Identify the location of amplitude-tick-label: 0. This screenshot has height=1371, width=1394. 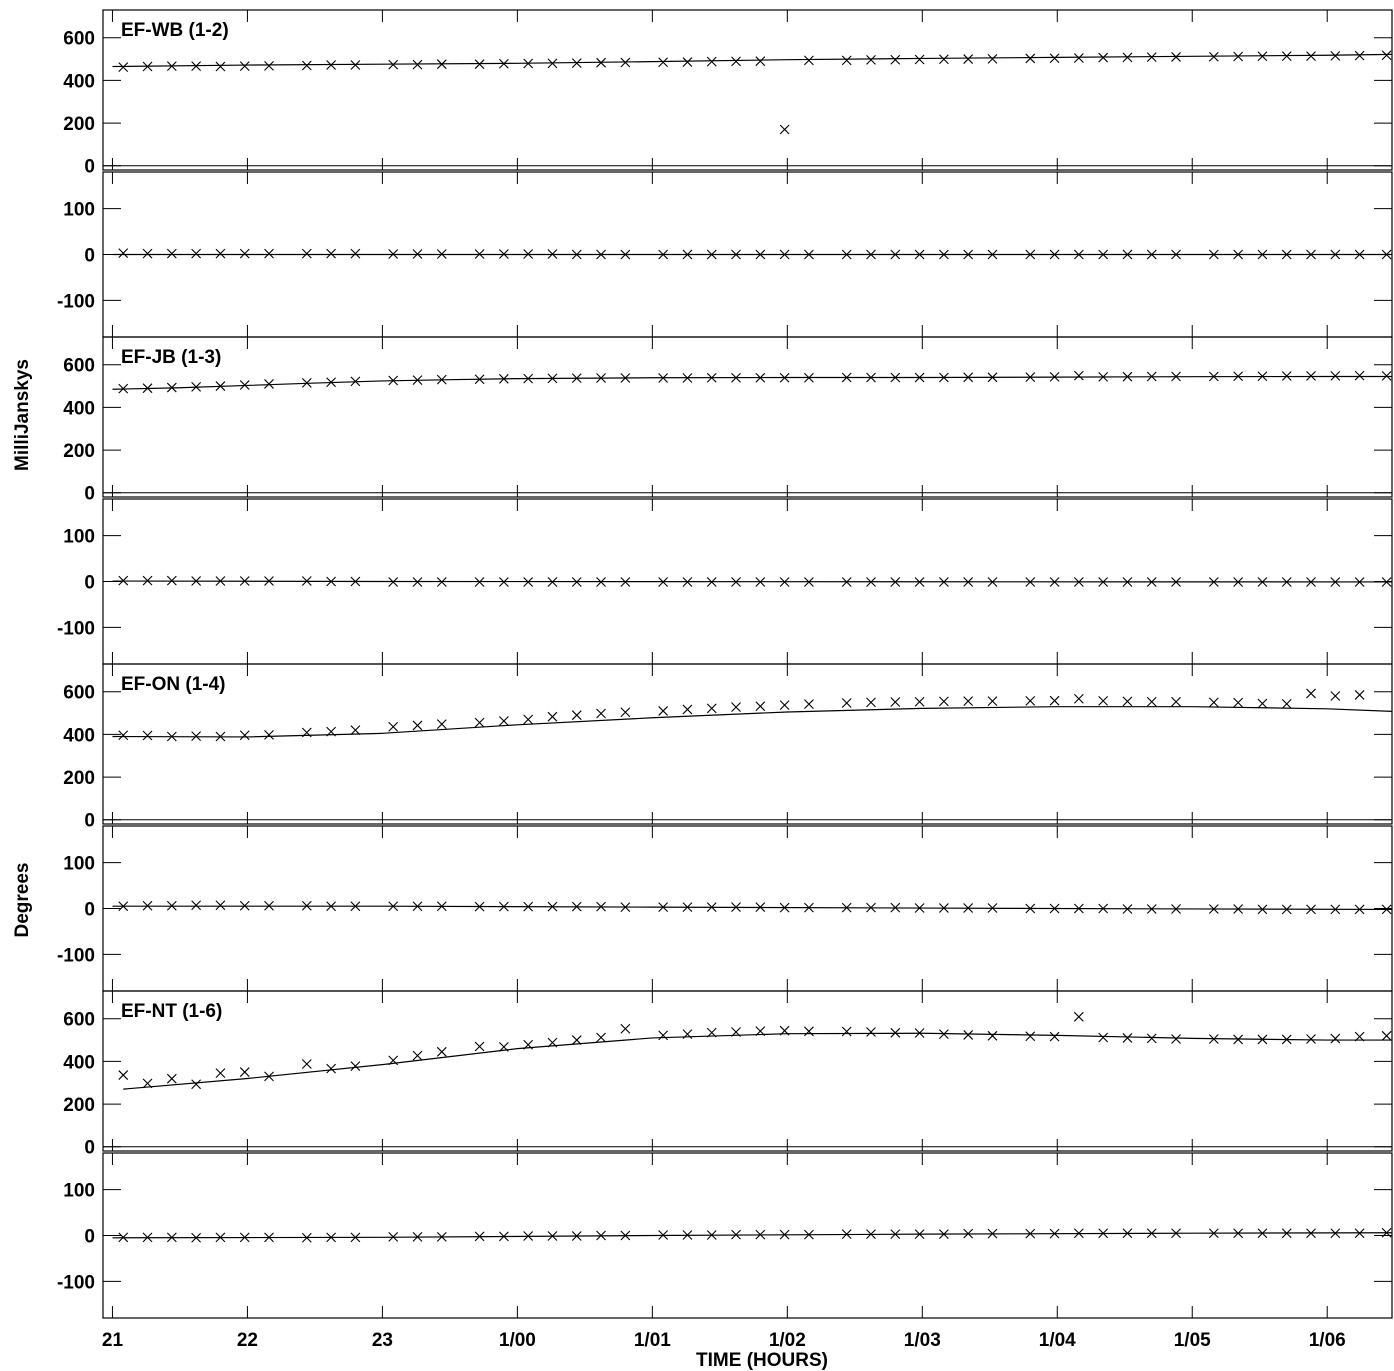
(89, 1148).